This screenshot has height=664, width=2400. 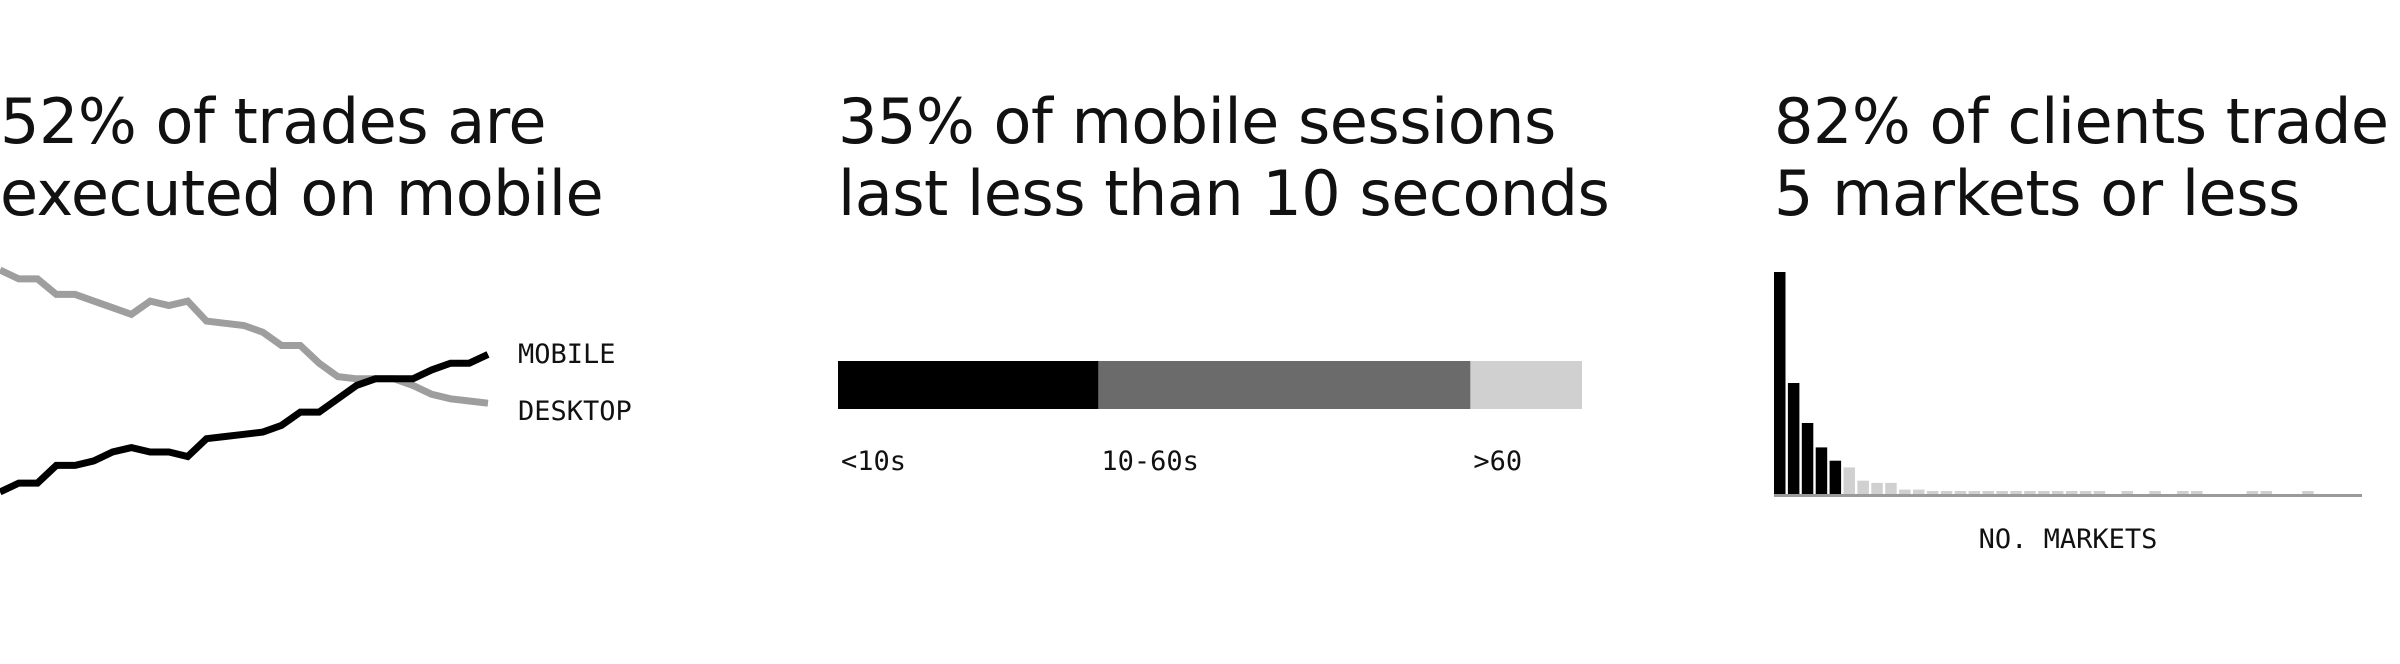 What do you see at coordinates (1150, 461) in the screenshot?
I see `segment-label-2: 10-60s` at bounding box center [1150, 461].